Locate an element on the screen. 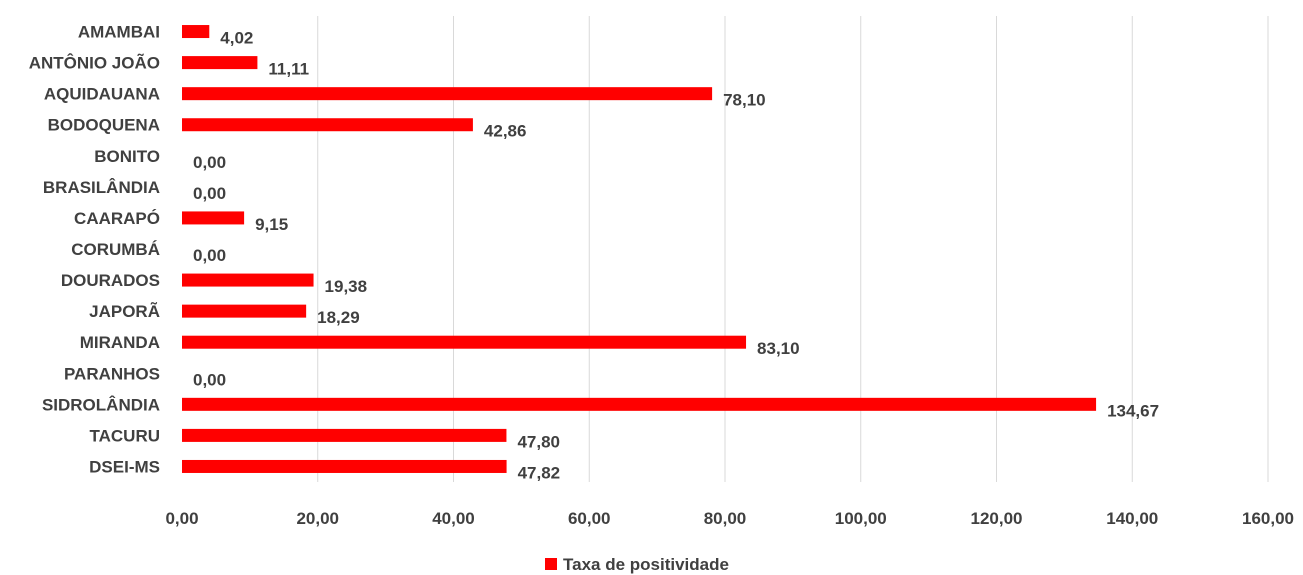 This screenshot has width=1303, height=575. x-tick-label: 120,00 is located at coordinates (997, 518).